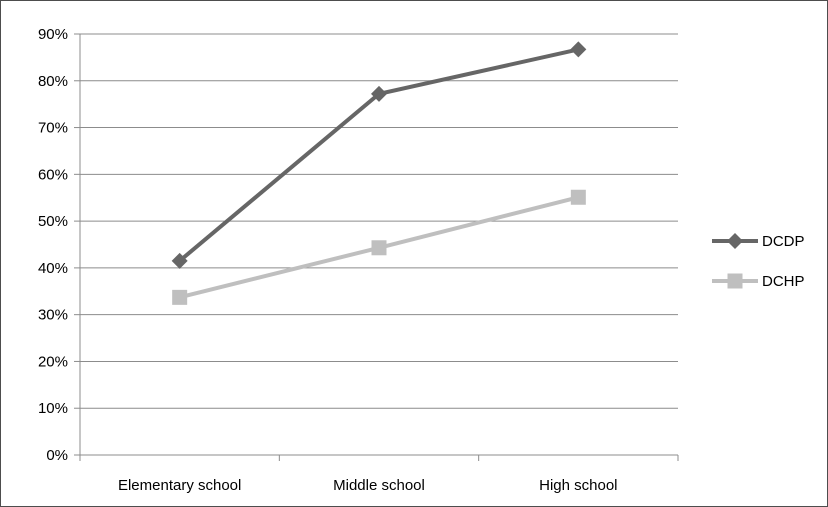 This screenshot has height=507, width=828. I want to click on y-tick-label: 60%, so click(53, 174).